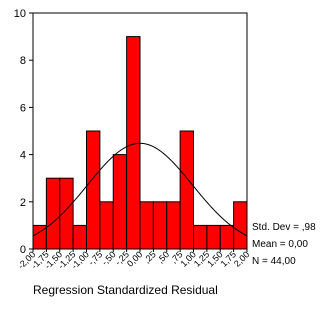 This screenshot has height=324, width=328. What do you see at coordinates (280, 244) in the screenshot?
I see `mean-label: Mean = 0,00` at bounding box center [280, 244].